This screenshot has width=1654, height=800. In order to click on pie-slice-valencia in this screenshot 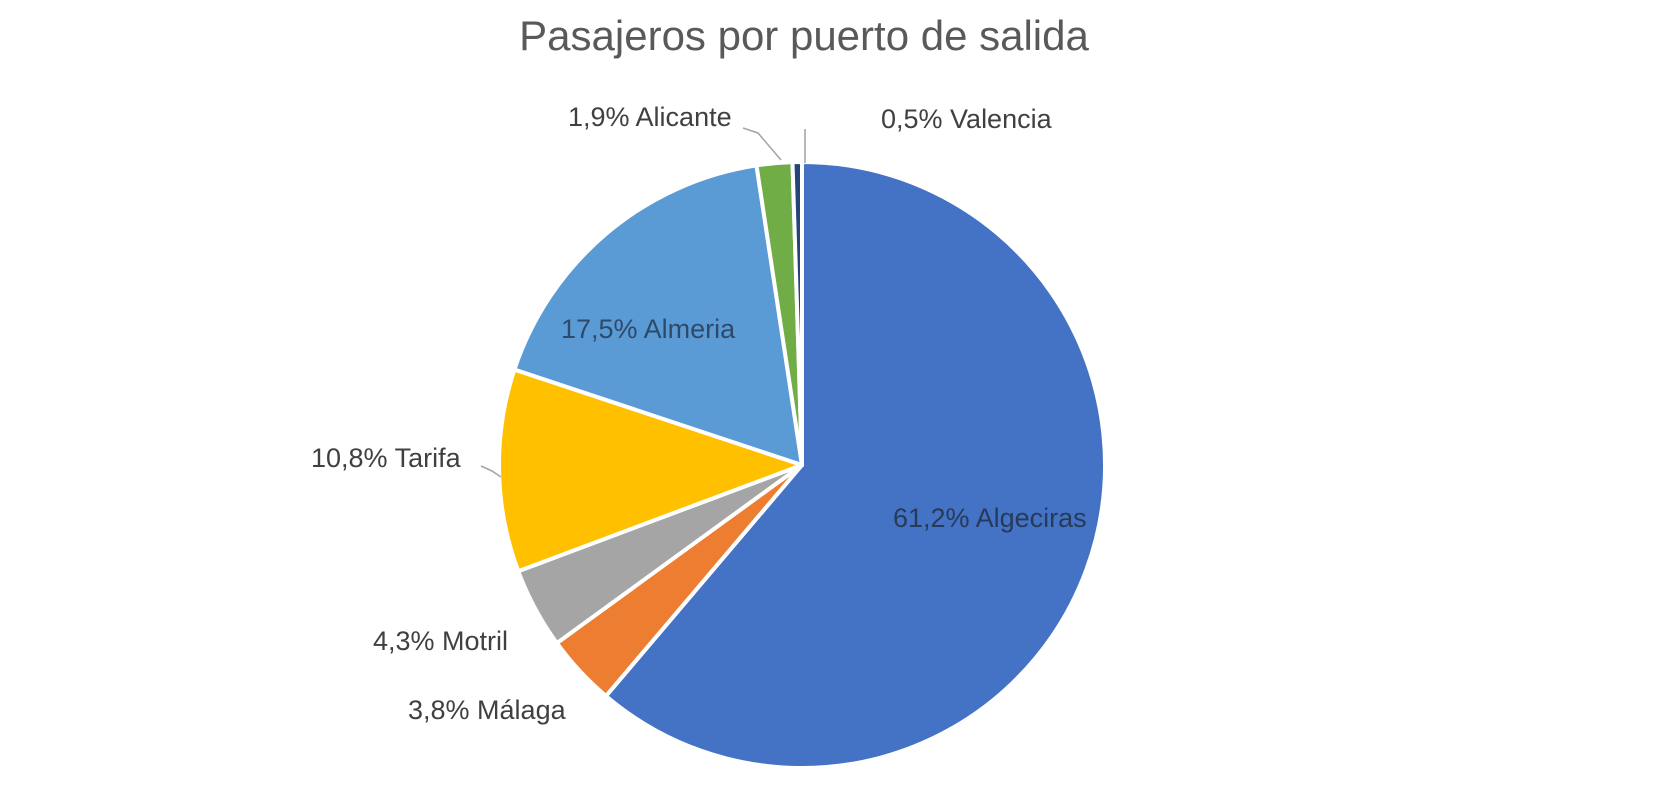, I will do `click(797, 313)`.